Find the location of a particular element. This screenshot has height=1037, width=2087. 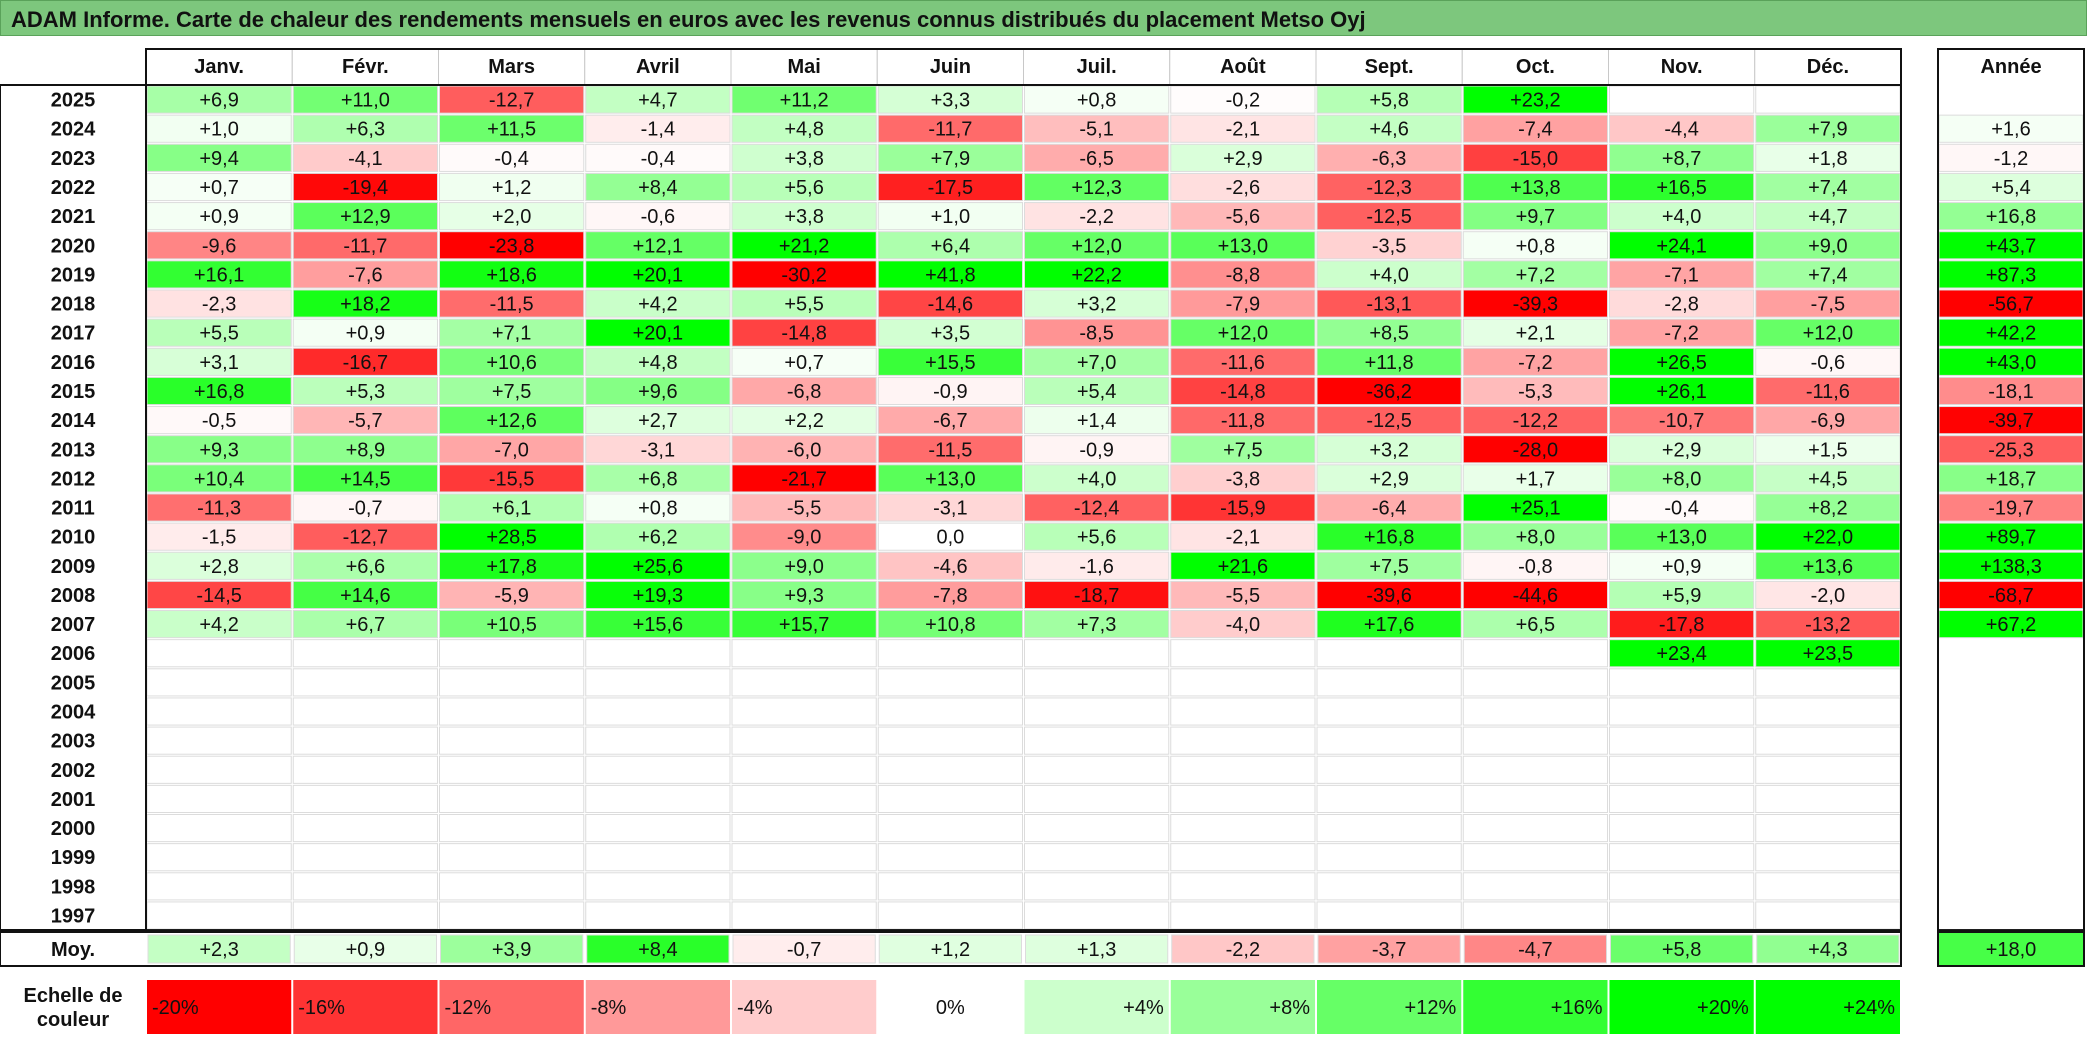

cell-value: +7,2 is located at coordinates (1535, 275).